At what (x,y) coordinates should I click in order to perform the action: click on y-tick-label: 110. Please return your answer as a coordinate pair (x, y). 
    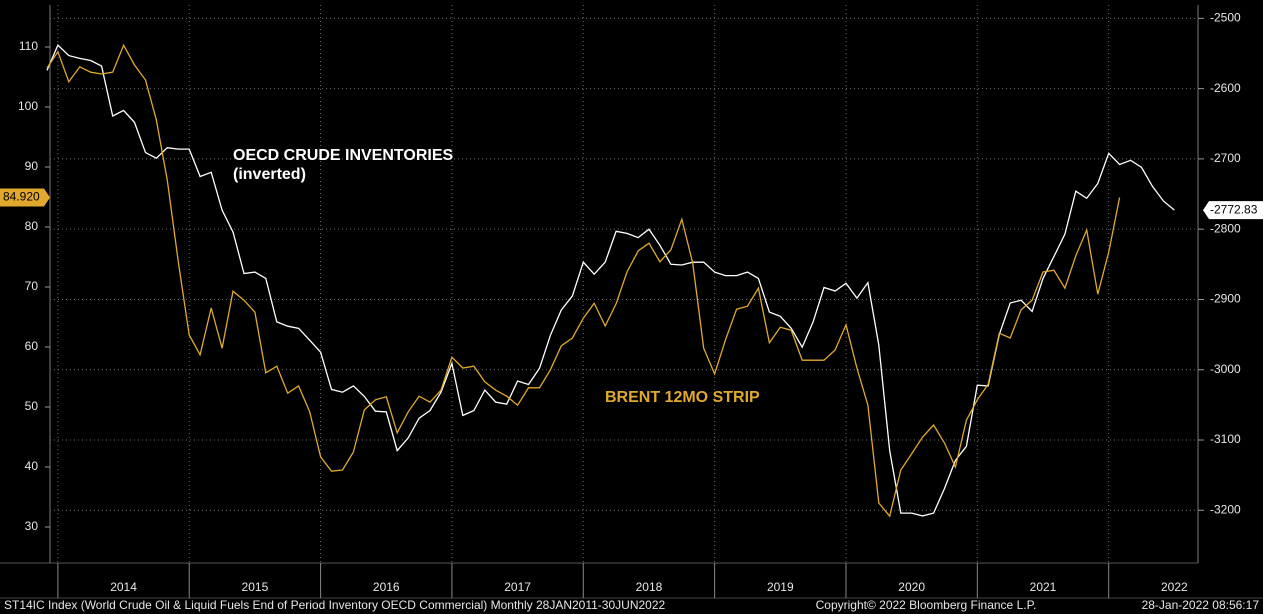
    Looking at the image, I should click on (28, 46).